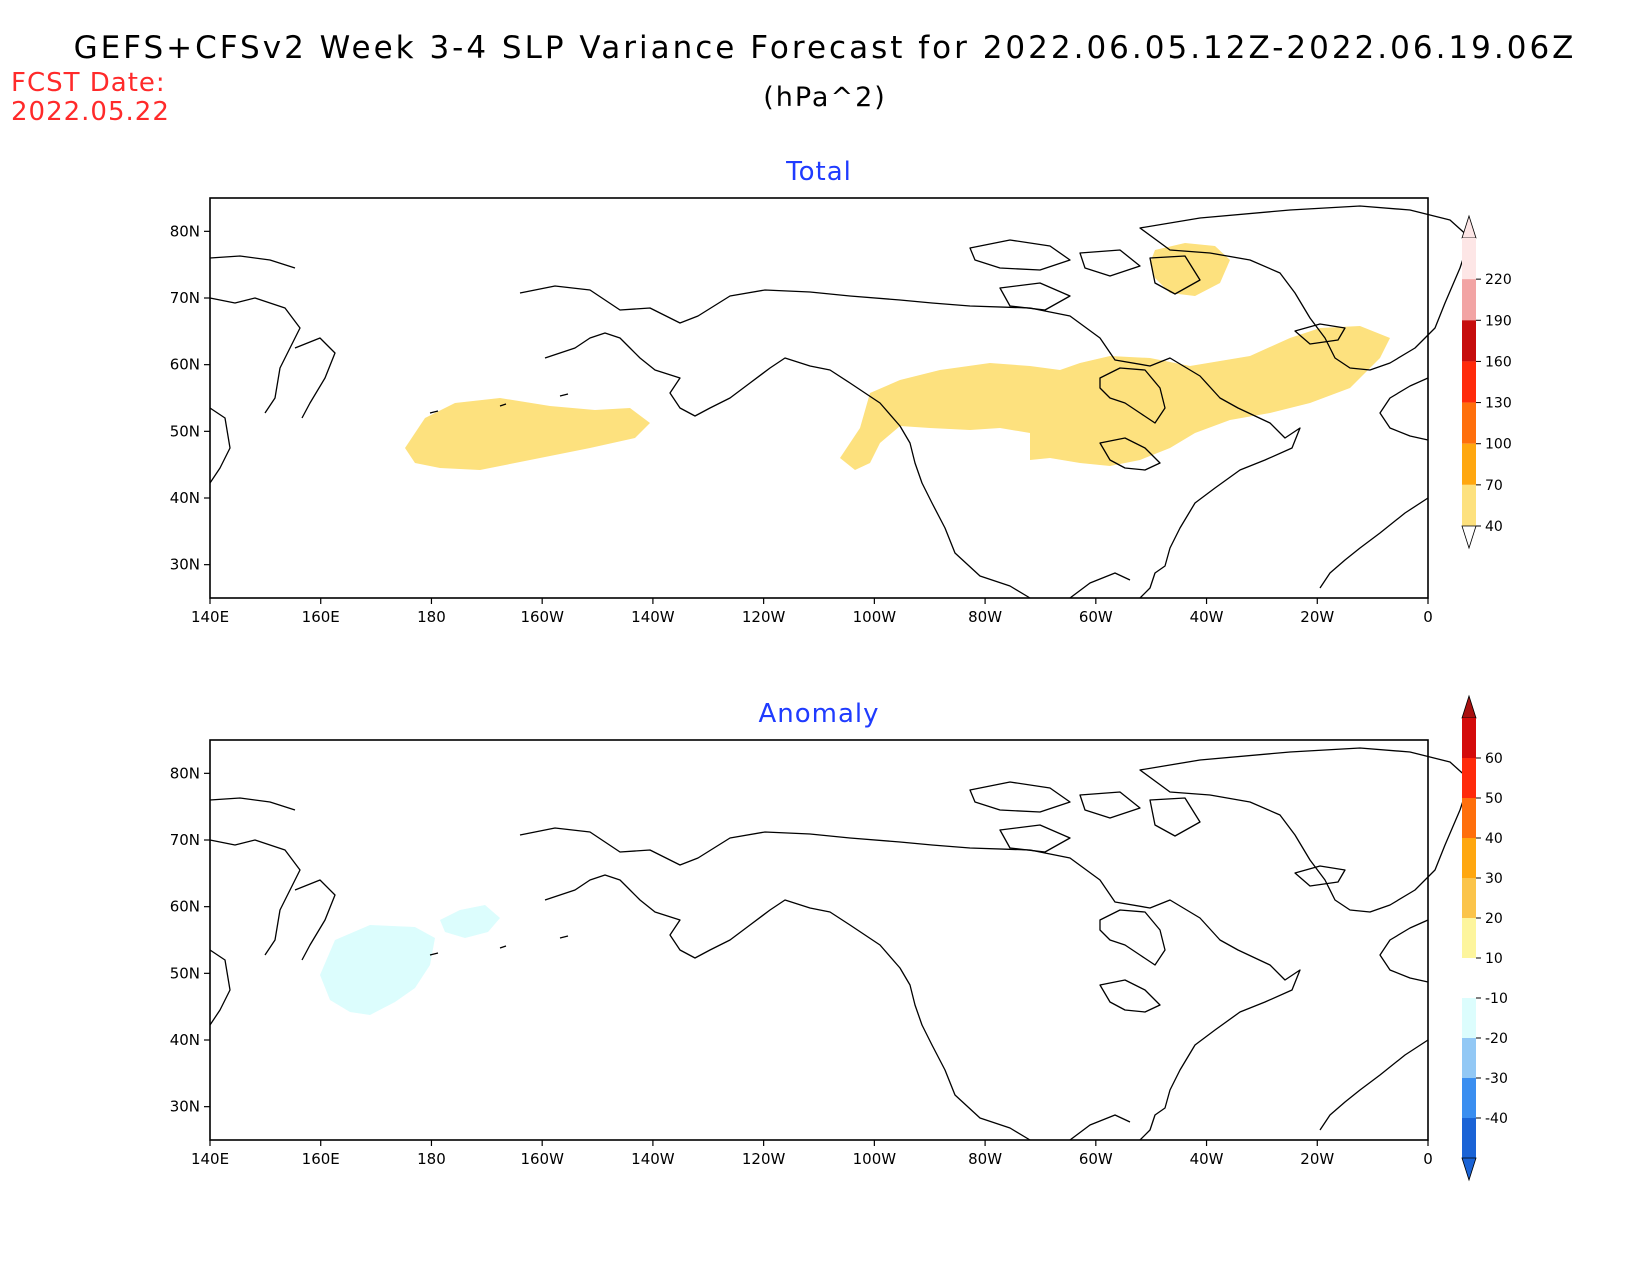  Describe the element at coordinates (1494, 919) in the screenshot. I see `colorbar-label: 20` at that location.